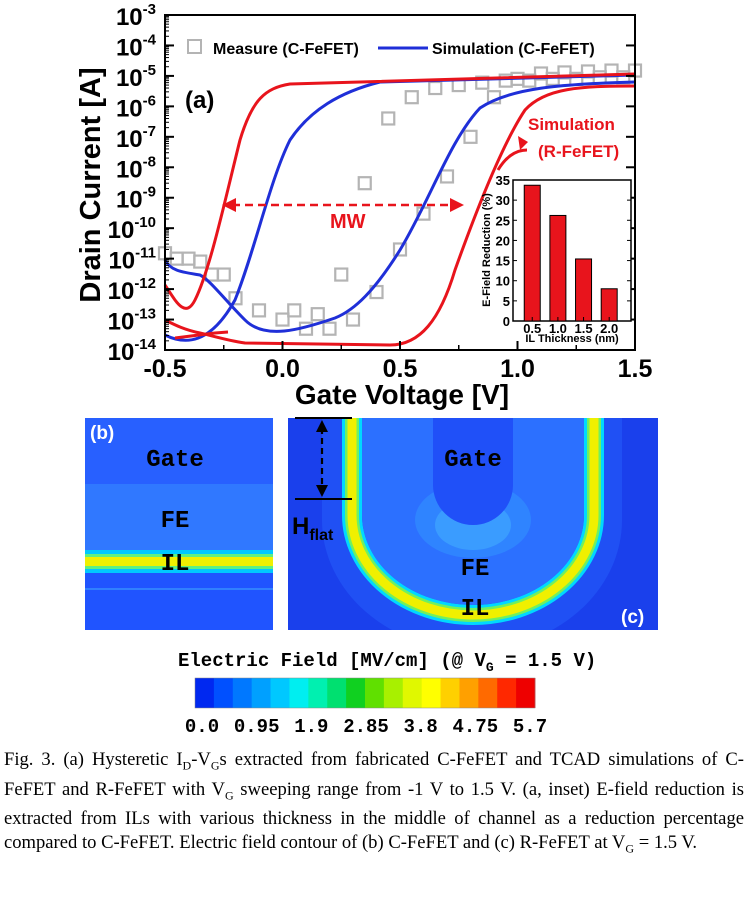 Image resolution: width=747 pixels, height=904 pixels. Describe the element at coordinates (199, 100) in the screenshot. I see `panel-a-label: (a)` at that location.